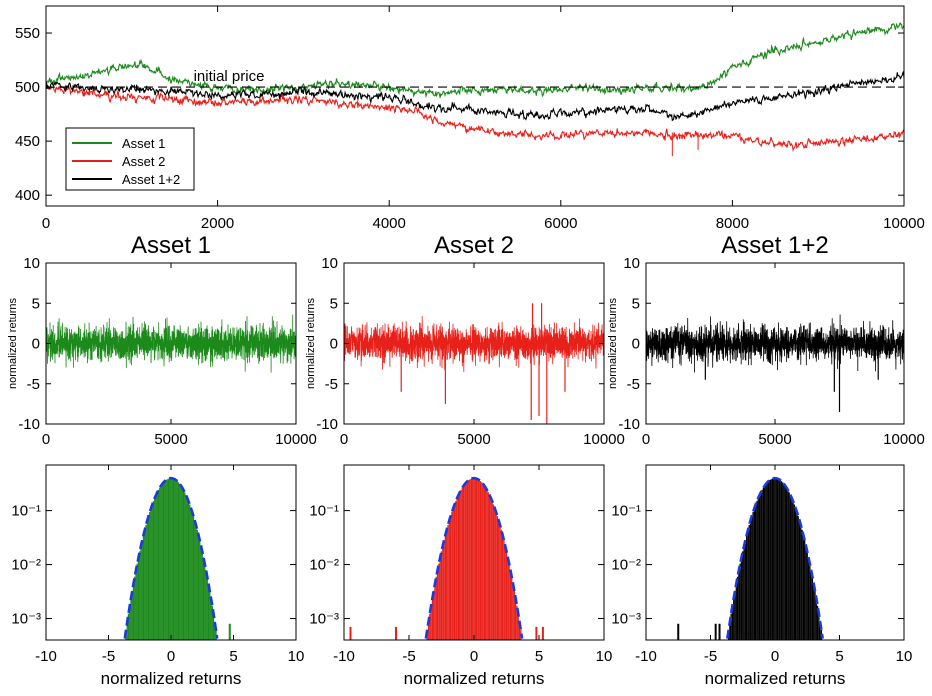  I want to click on y-tick-label: 400, so click(27, 195).